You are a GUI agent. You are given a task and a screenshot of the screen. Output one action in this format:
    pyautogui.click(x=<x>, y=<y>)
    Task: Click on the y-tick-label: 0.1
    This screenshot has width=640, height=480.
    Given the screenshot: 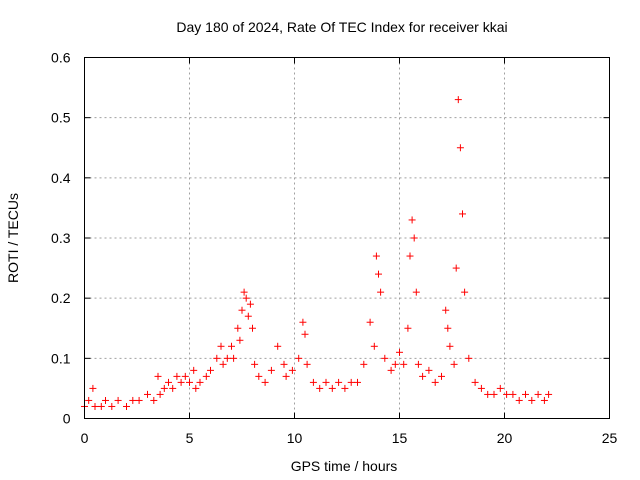 What is the action you would take?
    pyautogui.click(x=61, y=358)
    